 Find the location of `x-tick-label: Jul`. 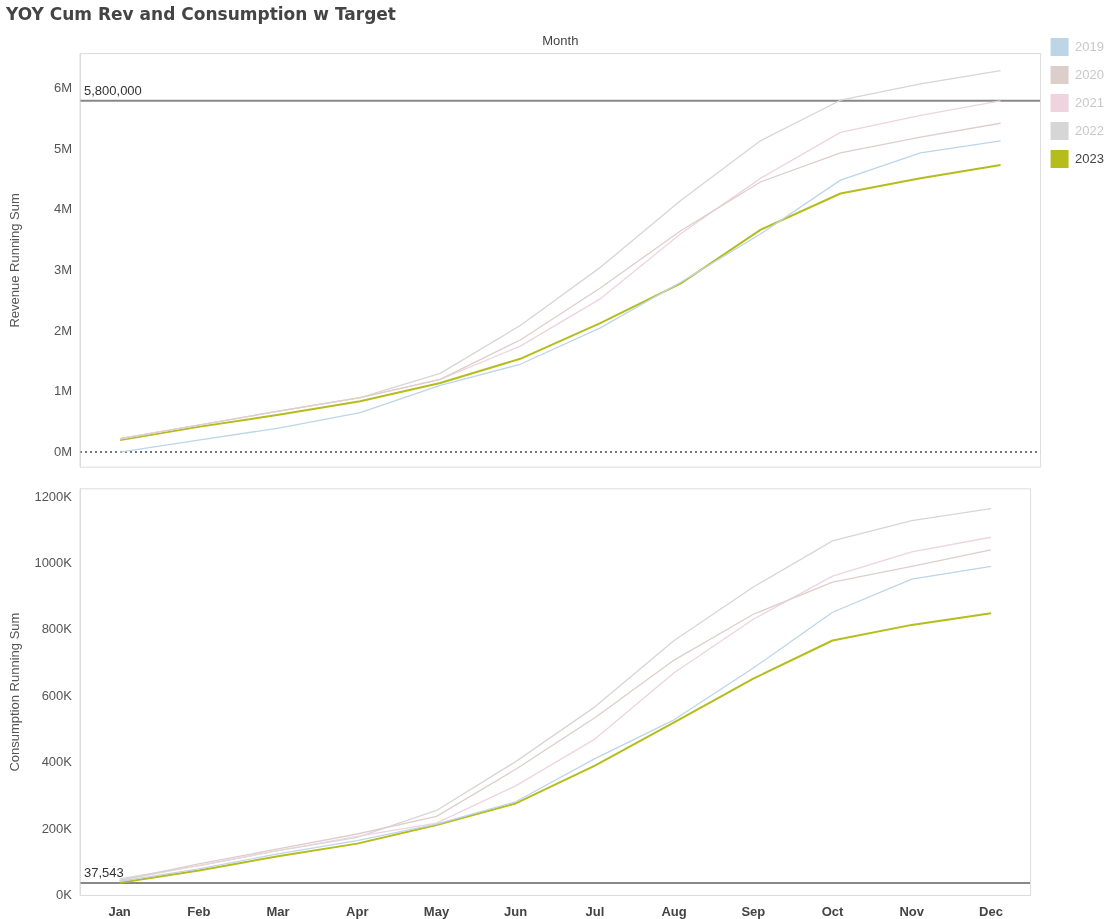

x-tick-label: Jul is located at coordinates (595, 911).